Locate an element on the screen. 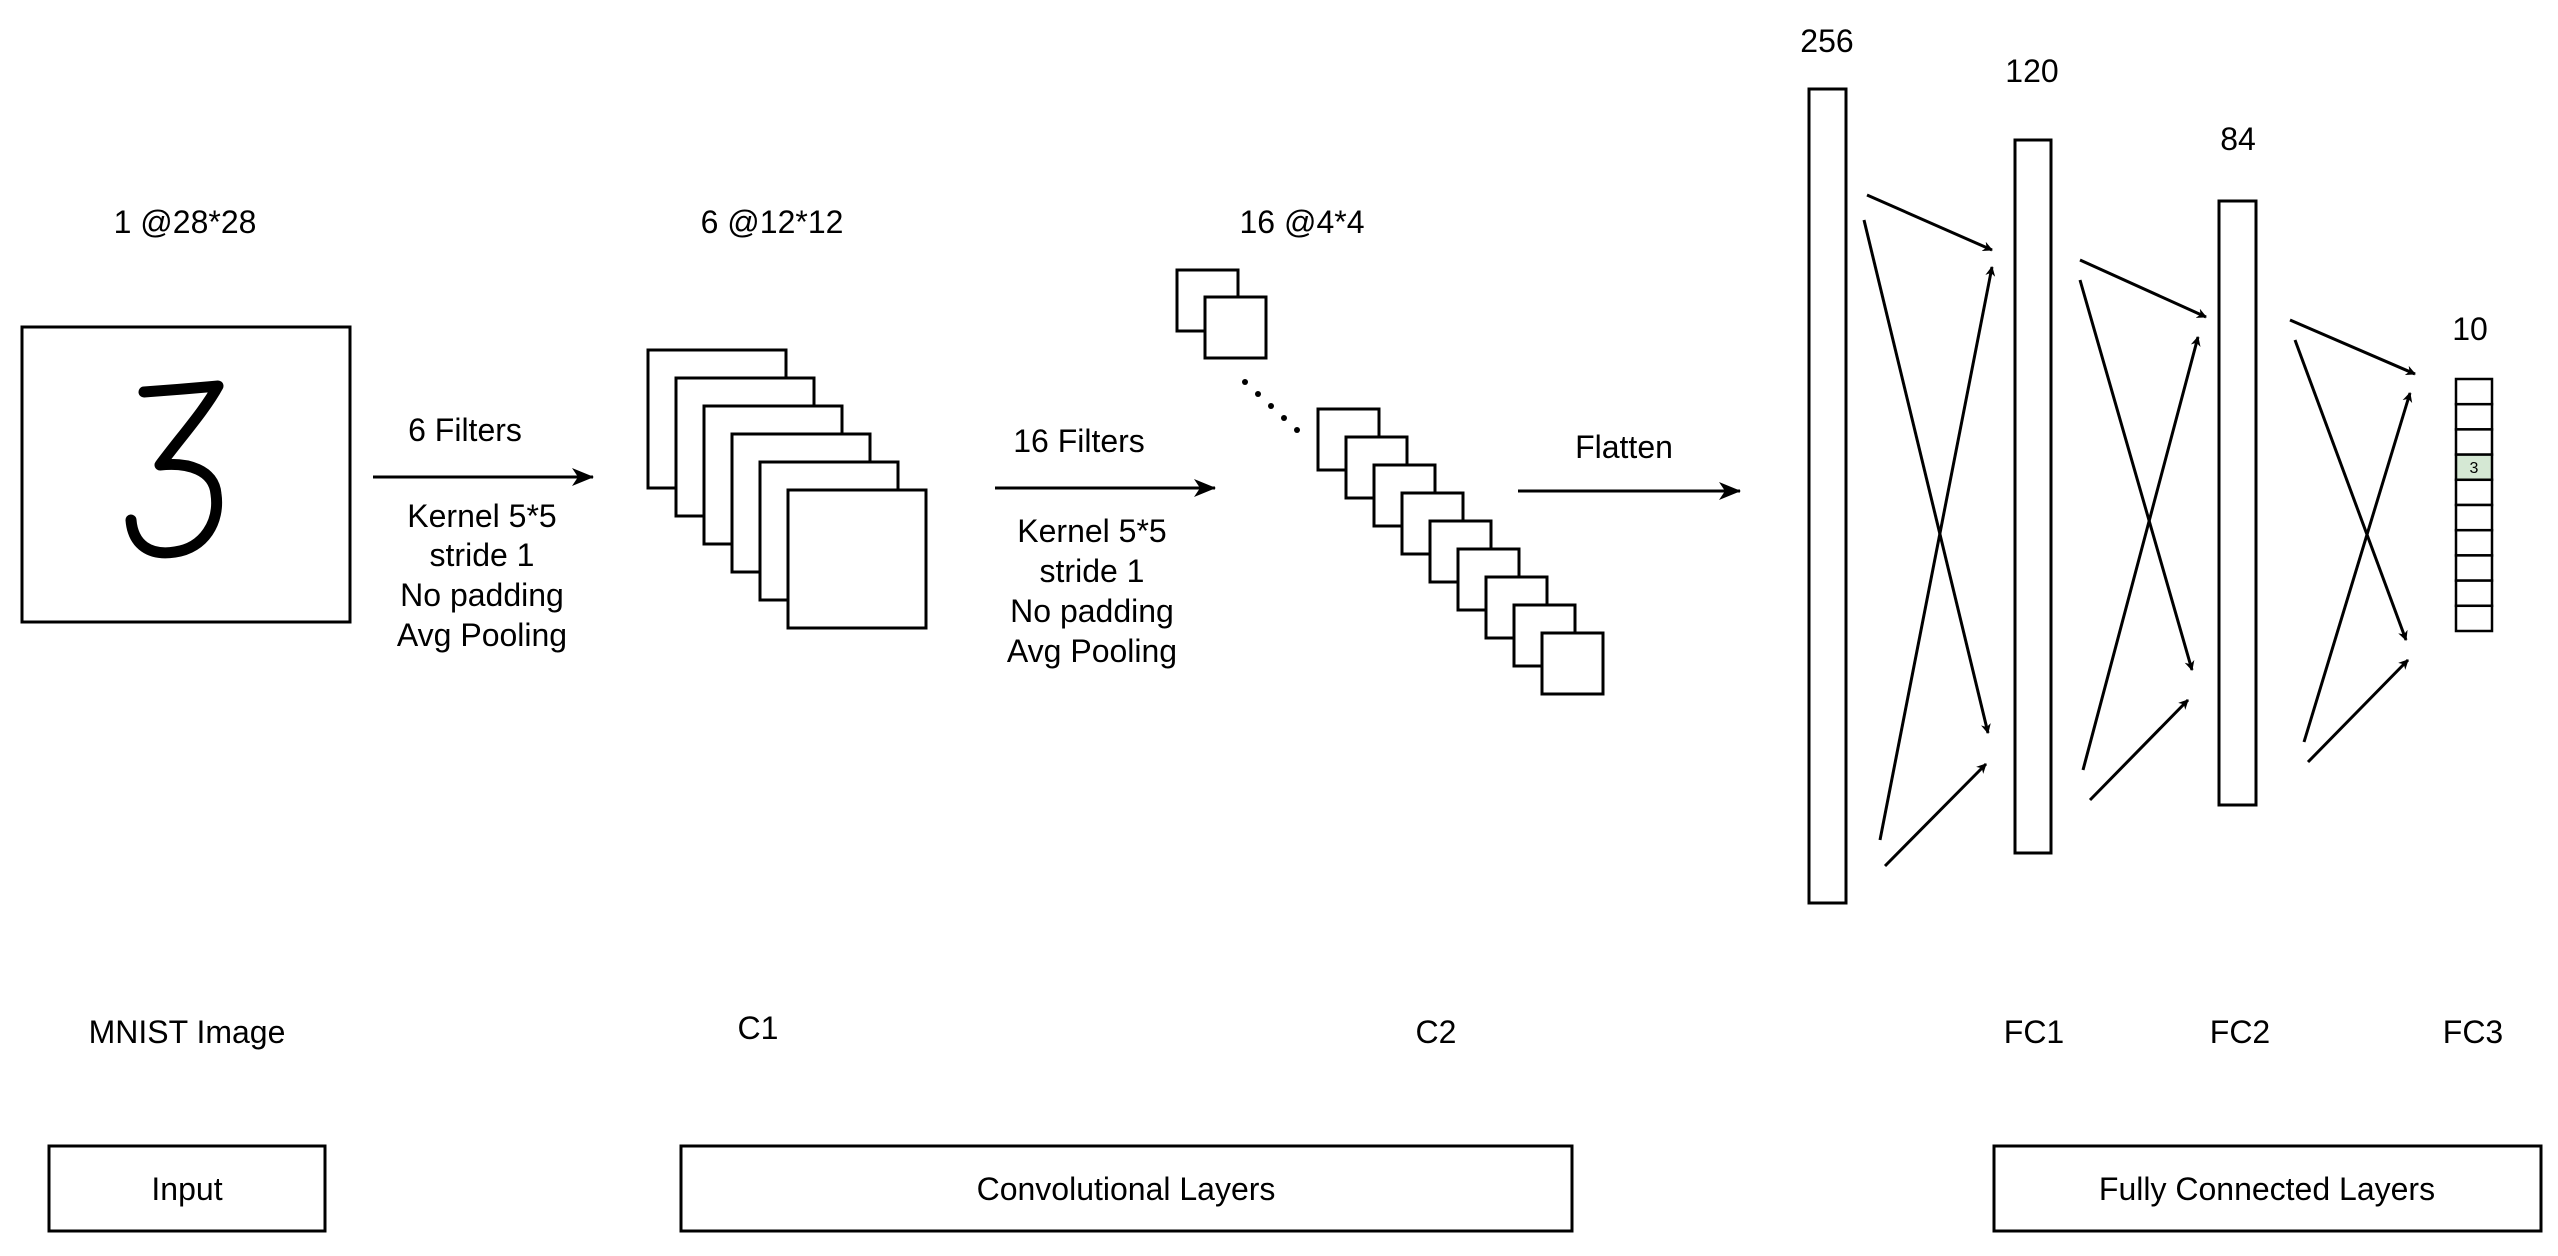  op1-stride-label: stride 1 is located at coordinates (482, 555).